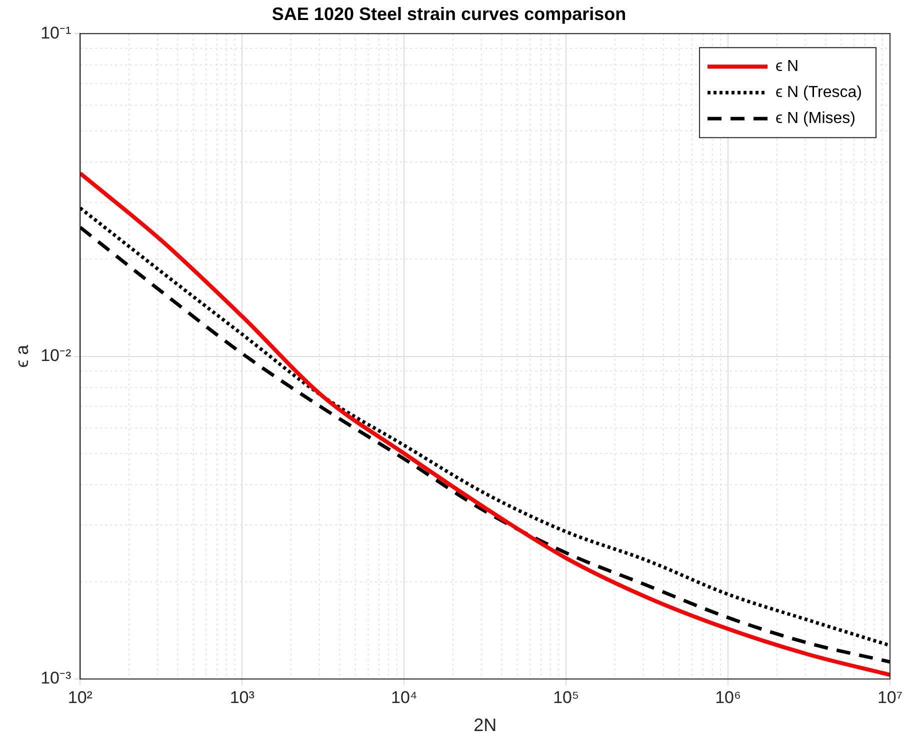  What do you see at coordinates (787, 67) in the screenshot?
I see `legend-label: ϵ N` at bounding box center [787, 67].